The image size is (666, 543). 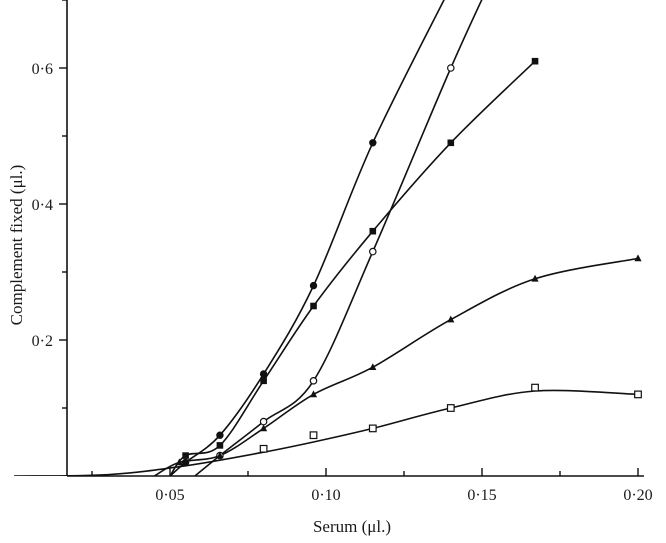 What do you see at coordinates (42, 69) in the screenshot?
I see `y-tick-label: 0·6` at bounding box center [42, 69].